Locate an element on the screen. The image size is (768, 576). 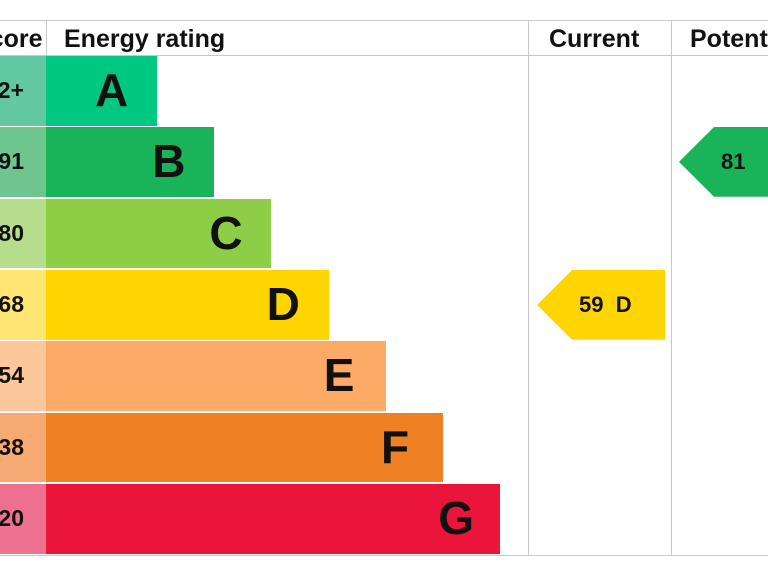
score-cell-a is located at coordinates (23, 91).